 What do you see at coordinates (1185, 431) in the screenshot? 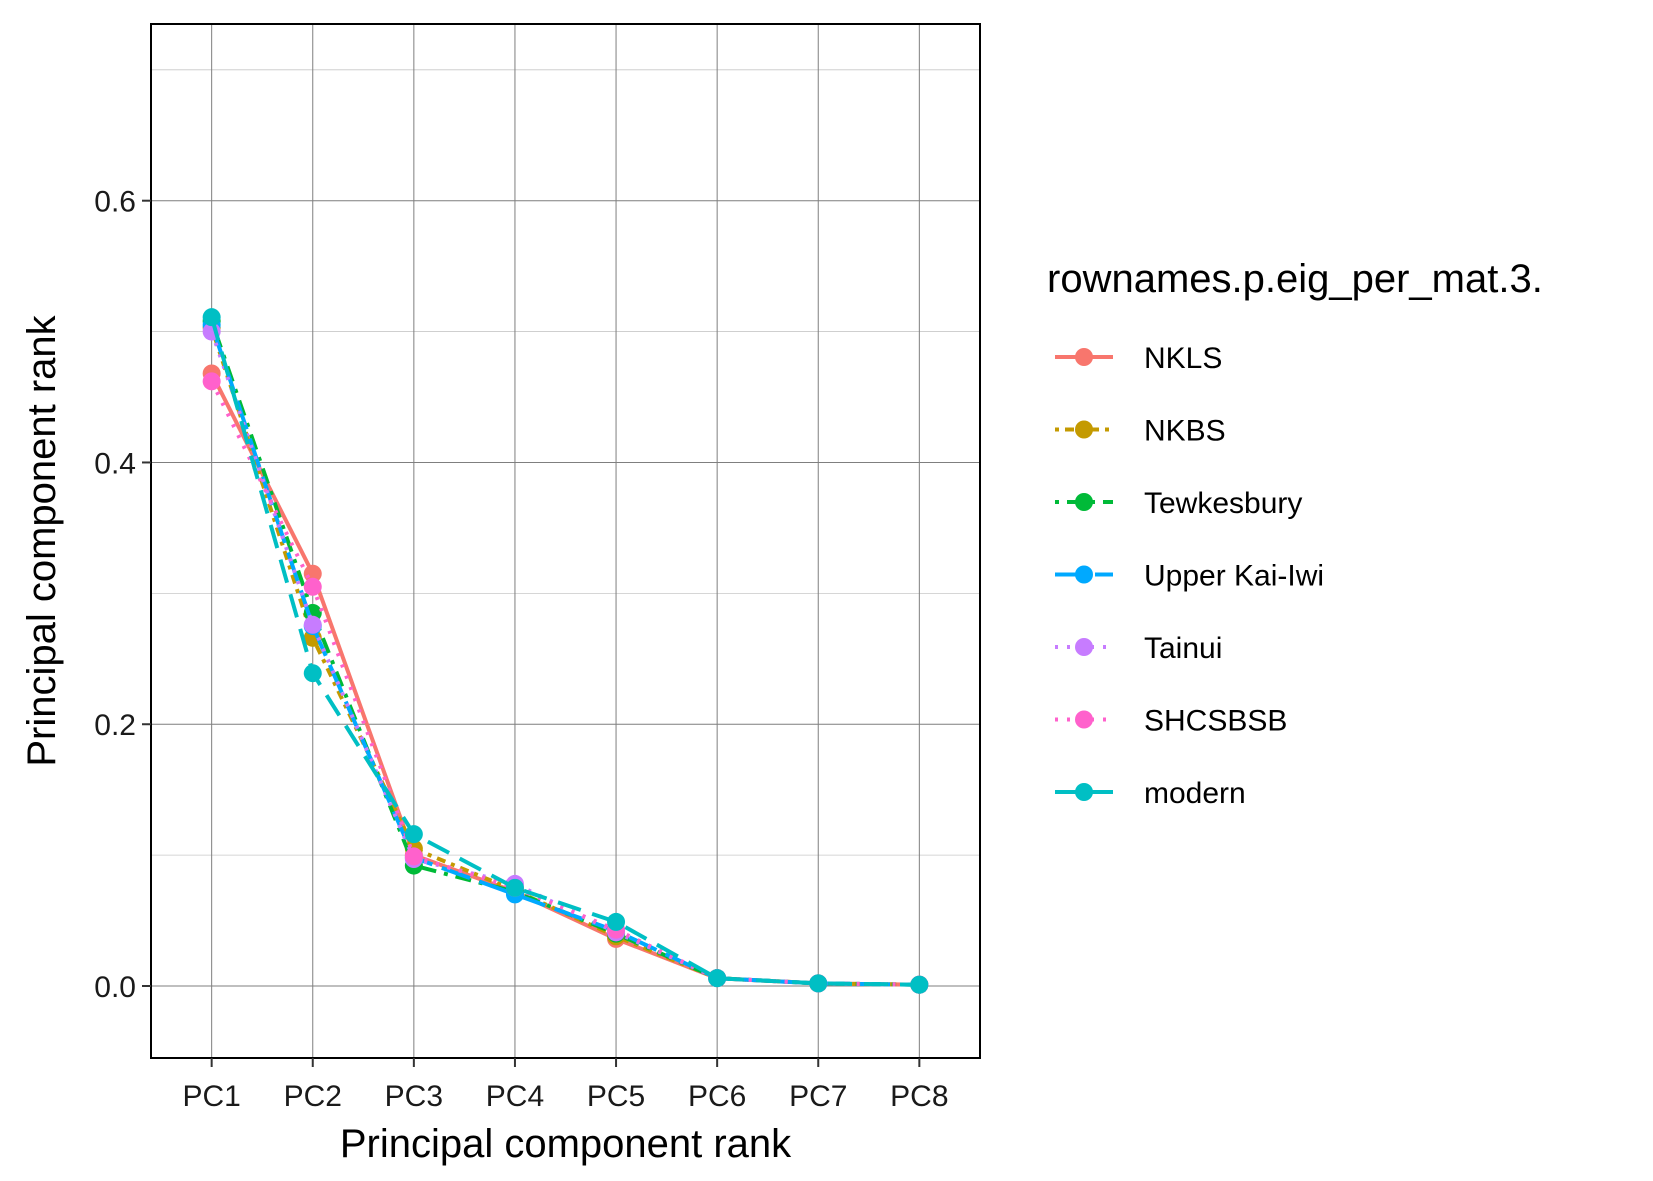
I see `legend-label: NKBS` at bounding box center [1185, 431].